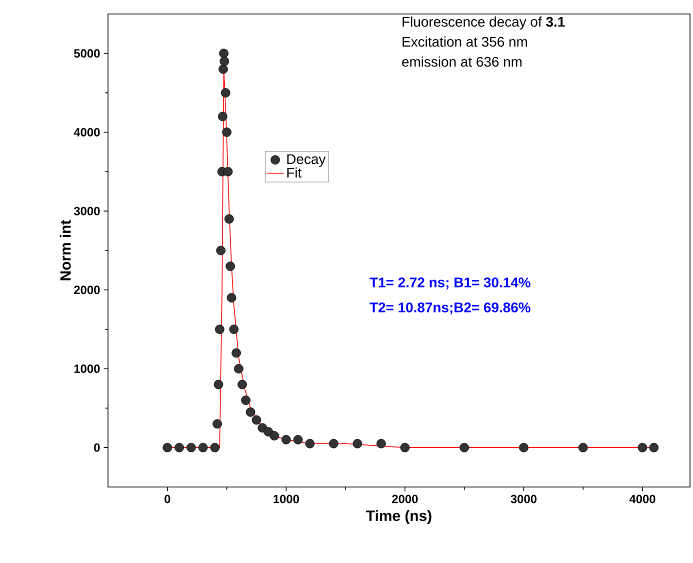 The height and width of the screenshot is (563, 693). I want to click on y-tick-label: 2000, so click(87, 290).